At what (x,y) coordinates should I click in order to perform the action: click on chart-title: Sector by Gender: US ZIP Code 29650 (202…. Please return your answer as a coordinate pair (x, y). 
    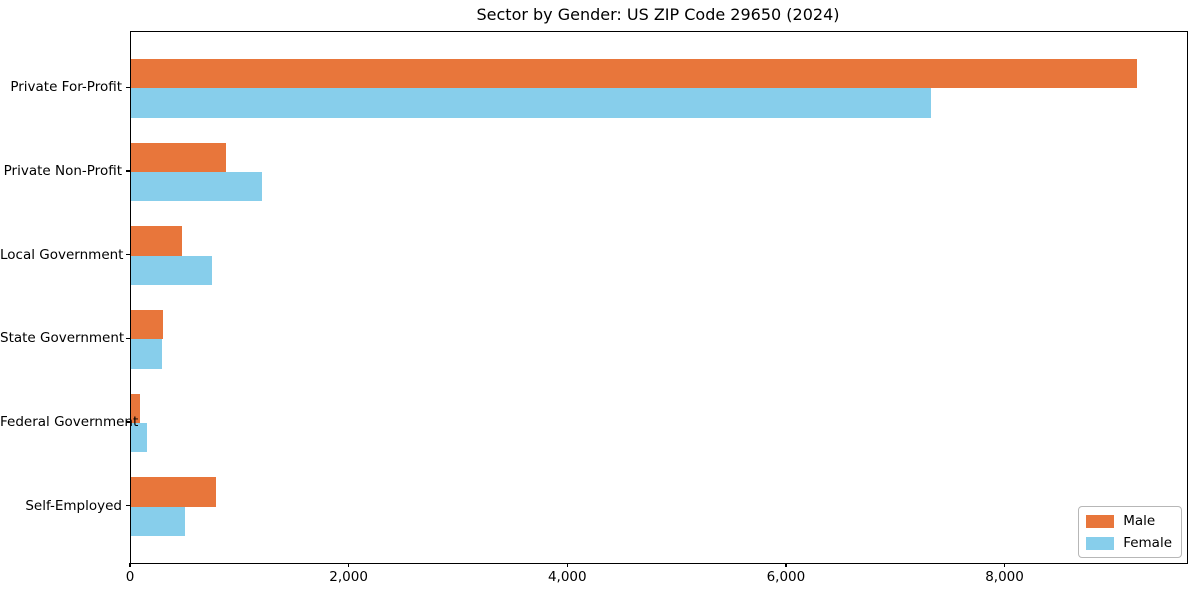
    Looking at the image, I should click on (658, 14).